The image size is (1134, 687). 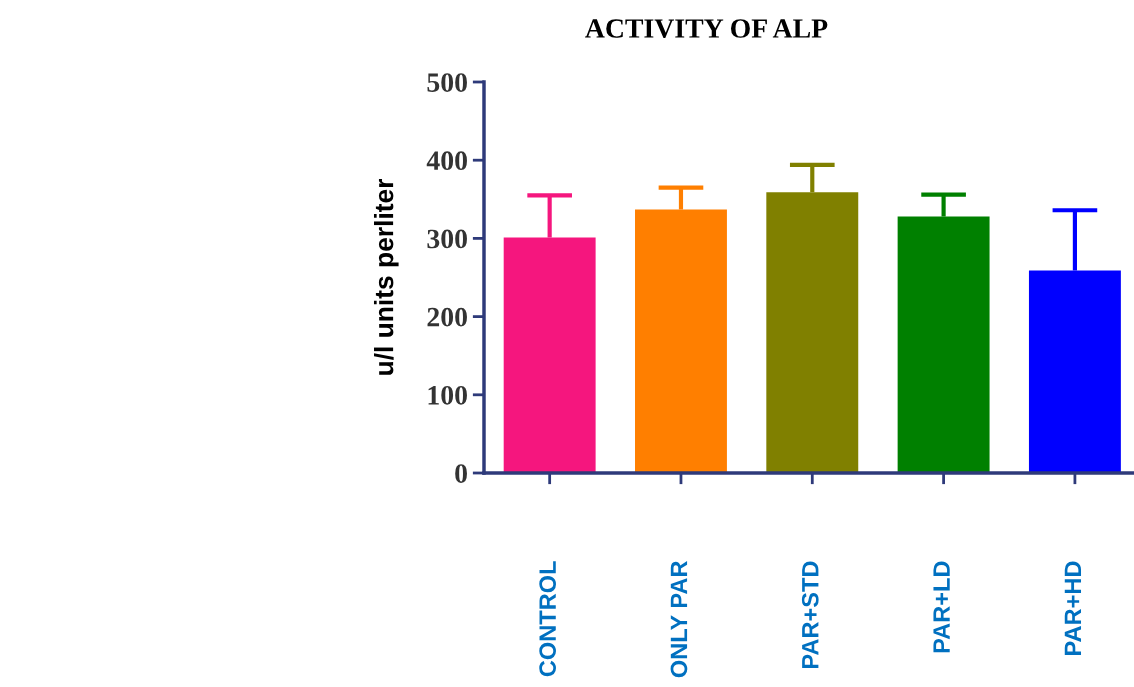 I want to click on y-axis-title: u/l units perliter, so click(x=386, y=276).